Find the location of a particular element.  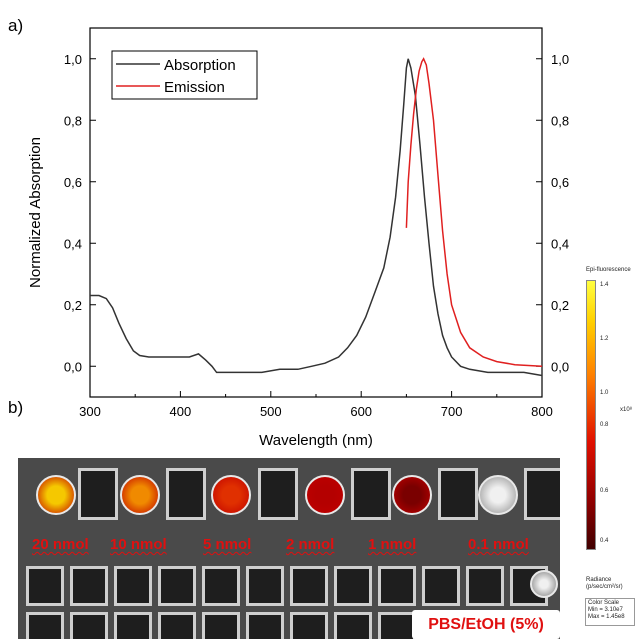

colorbar-title: Epi-fluorescence is located at coordinates (608, 270).